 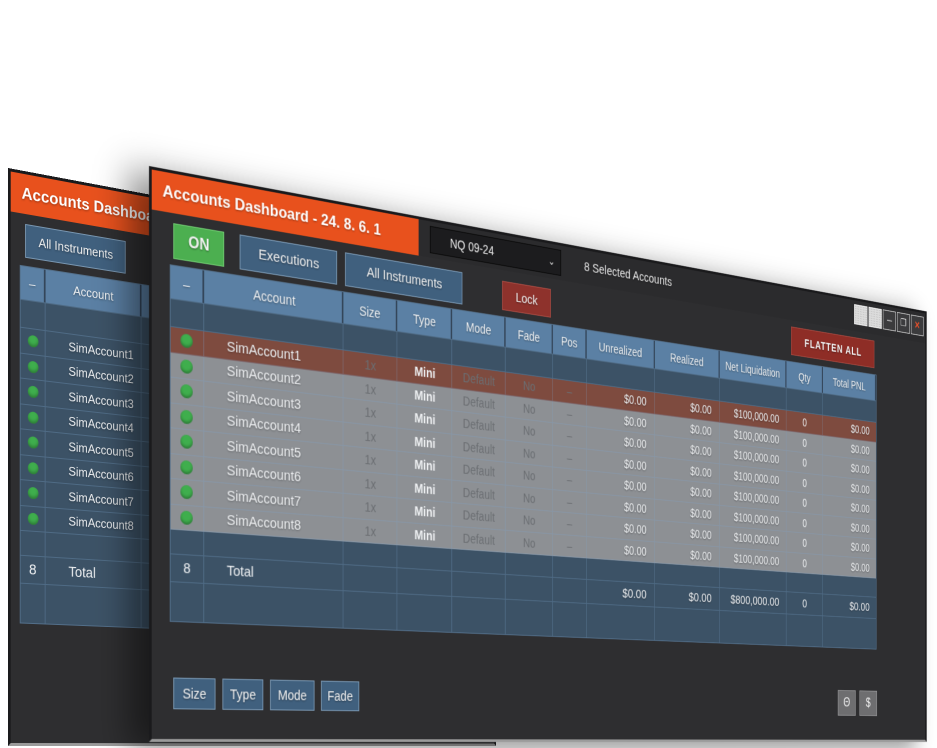 I want to click on total-net-liquidation: $800,000.00, so click(x=753, y=601).